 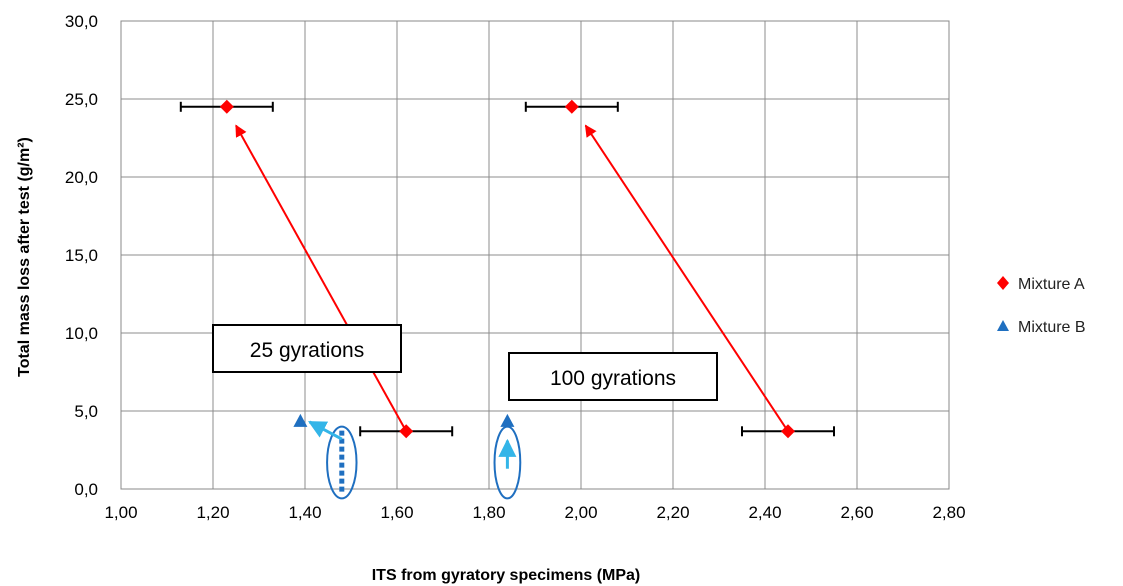 What do you see at coordinates (1003, 283) in the screenshot?
I see `legend-marker-mixture-a` at bounding box center [1003, 283].